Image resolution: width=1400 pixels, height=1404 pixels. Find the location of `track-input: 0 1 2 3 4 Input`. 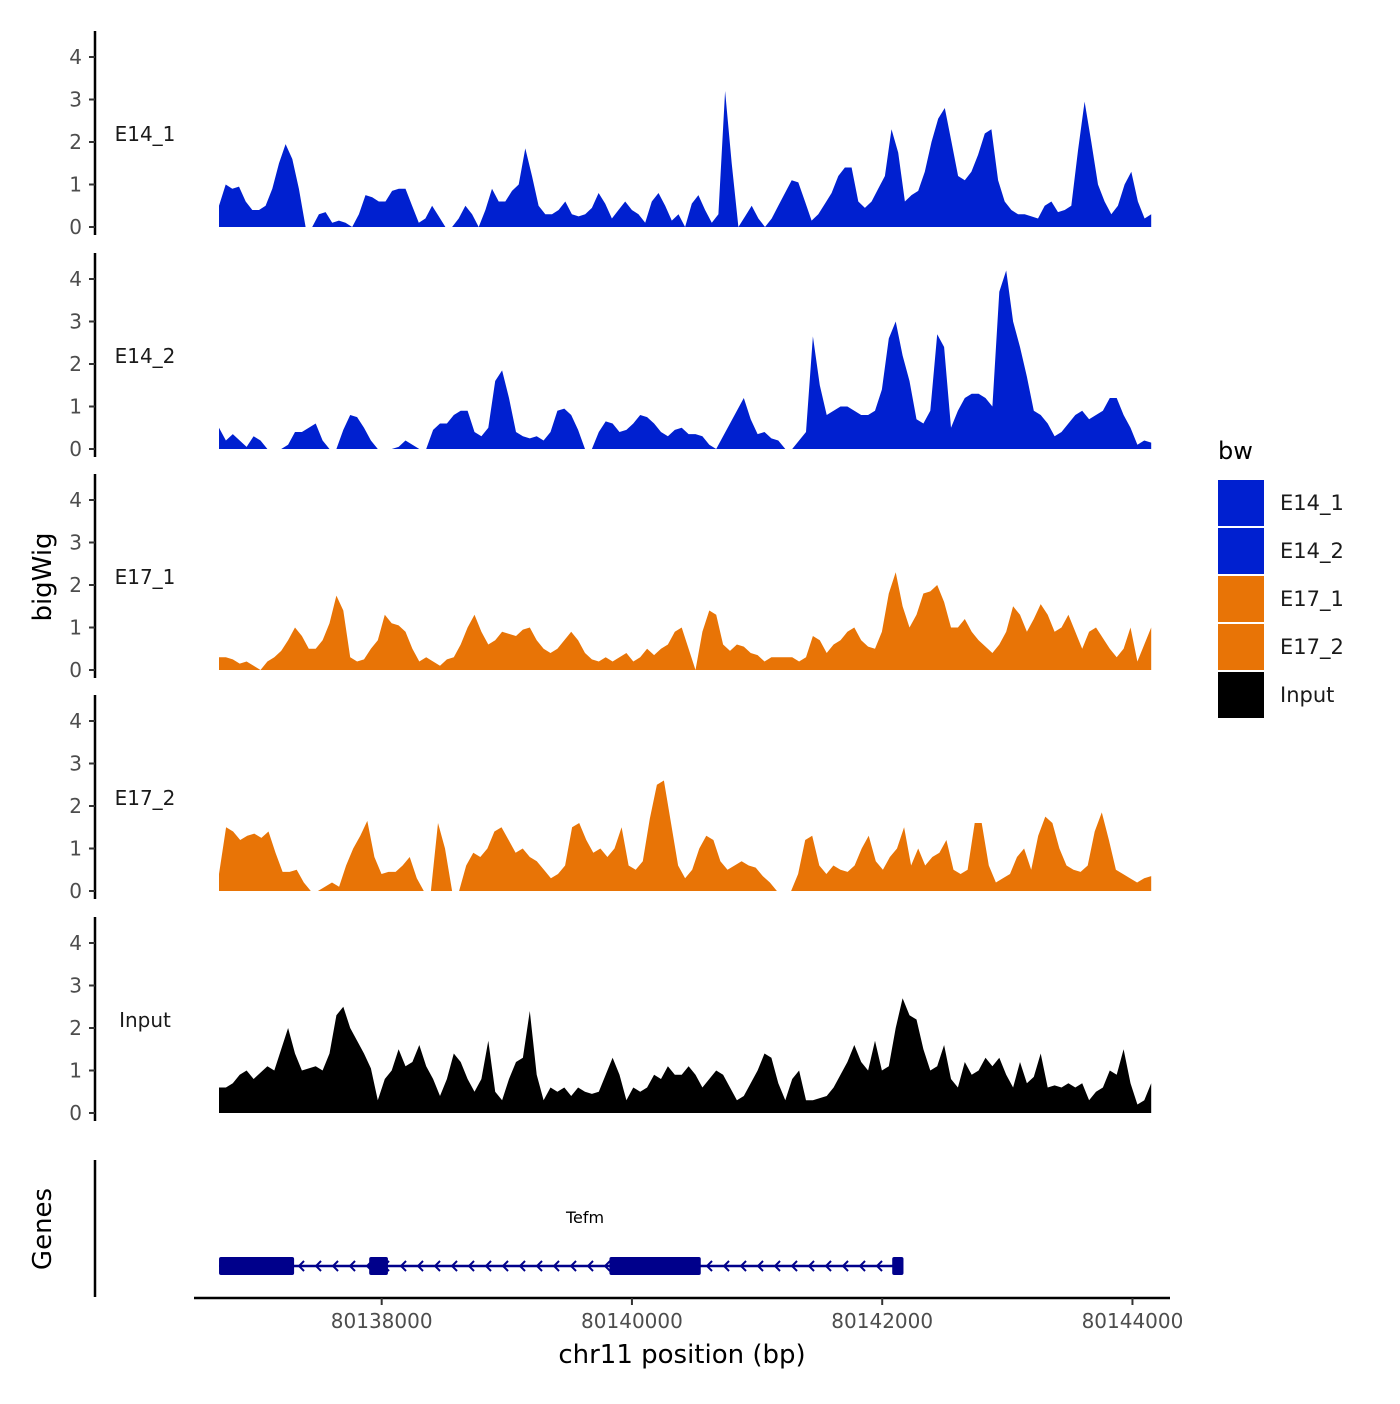

track-input: 0 1 2 3 4 Input is located at coordinates (610, 1021).